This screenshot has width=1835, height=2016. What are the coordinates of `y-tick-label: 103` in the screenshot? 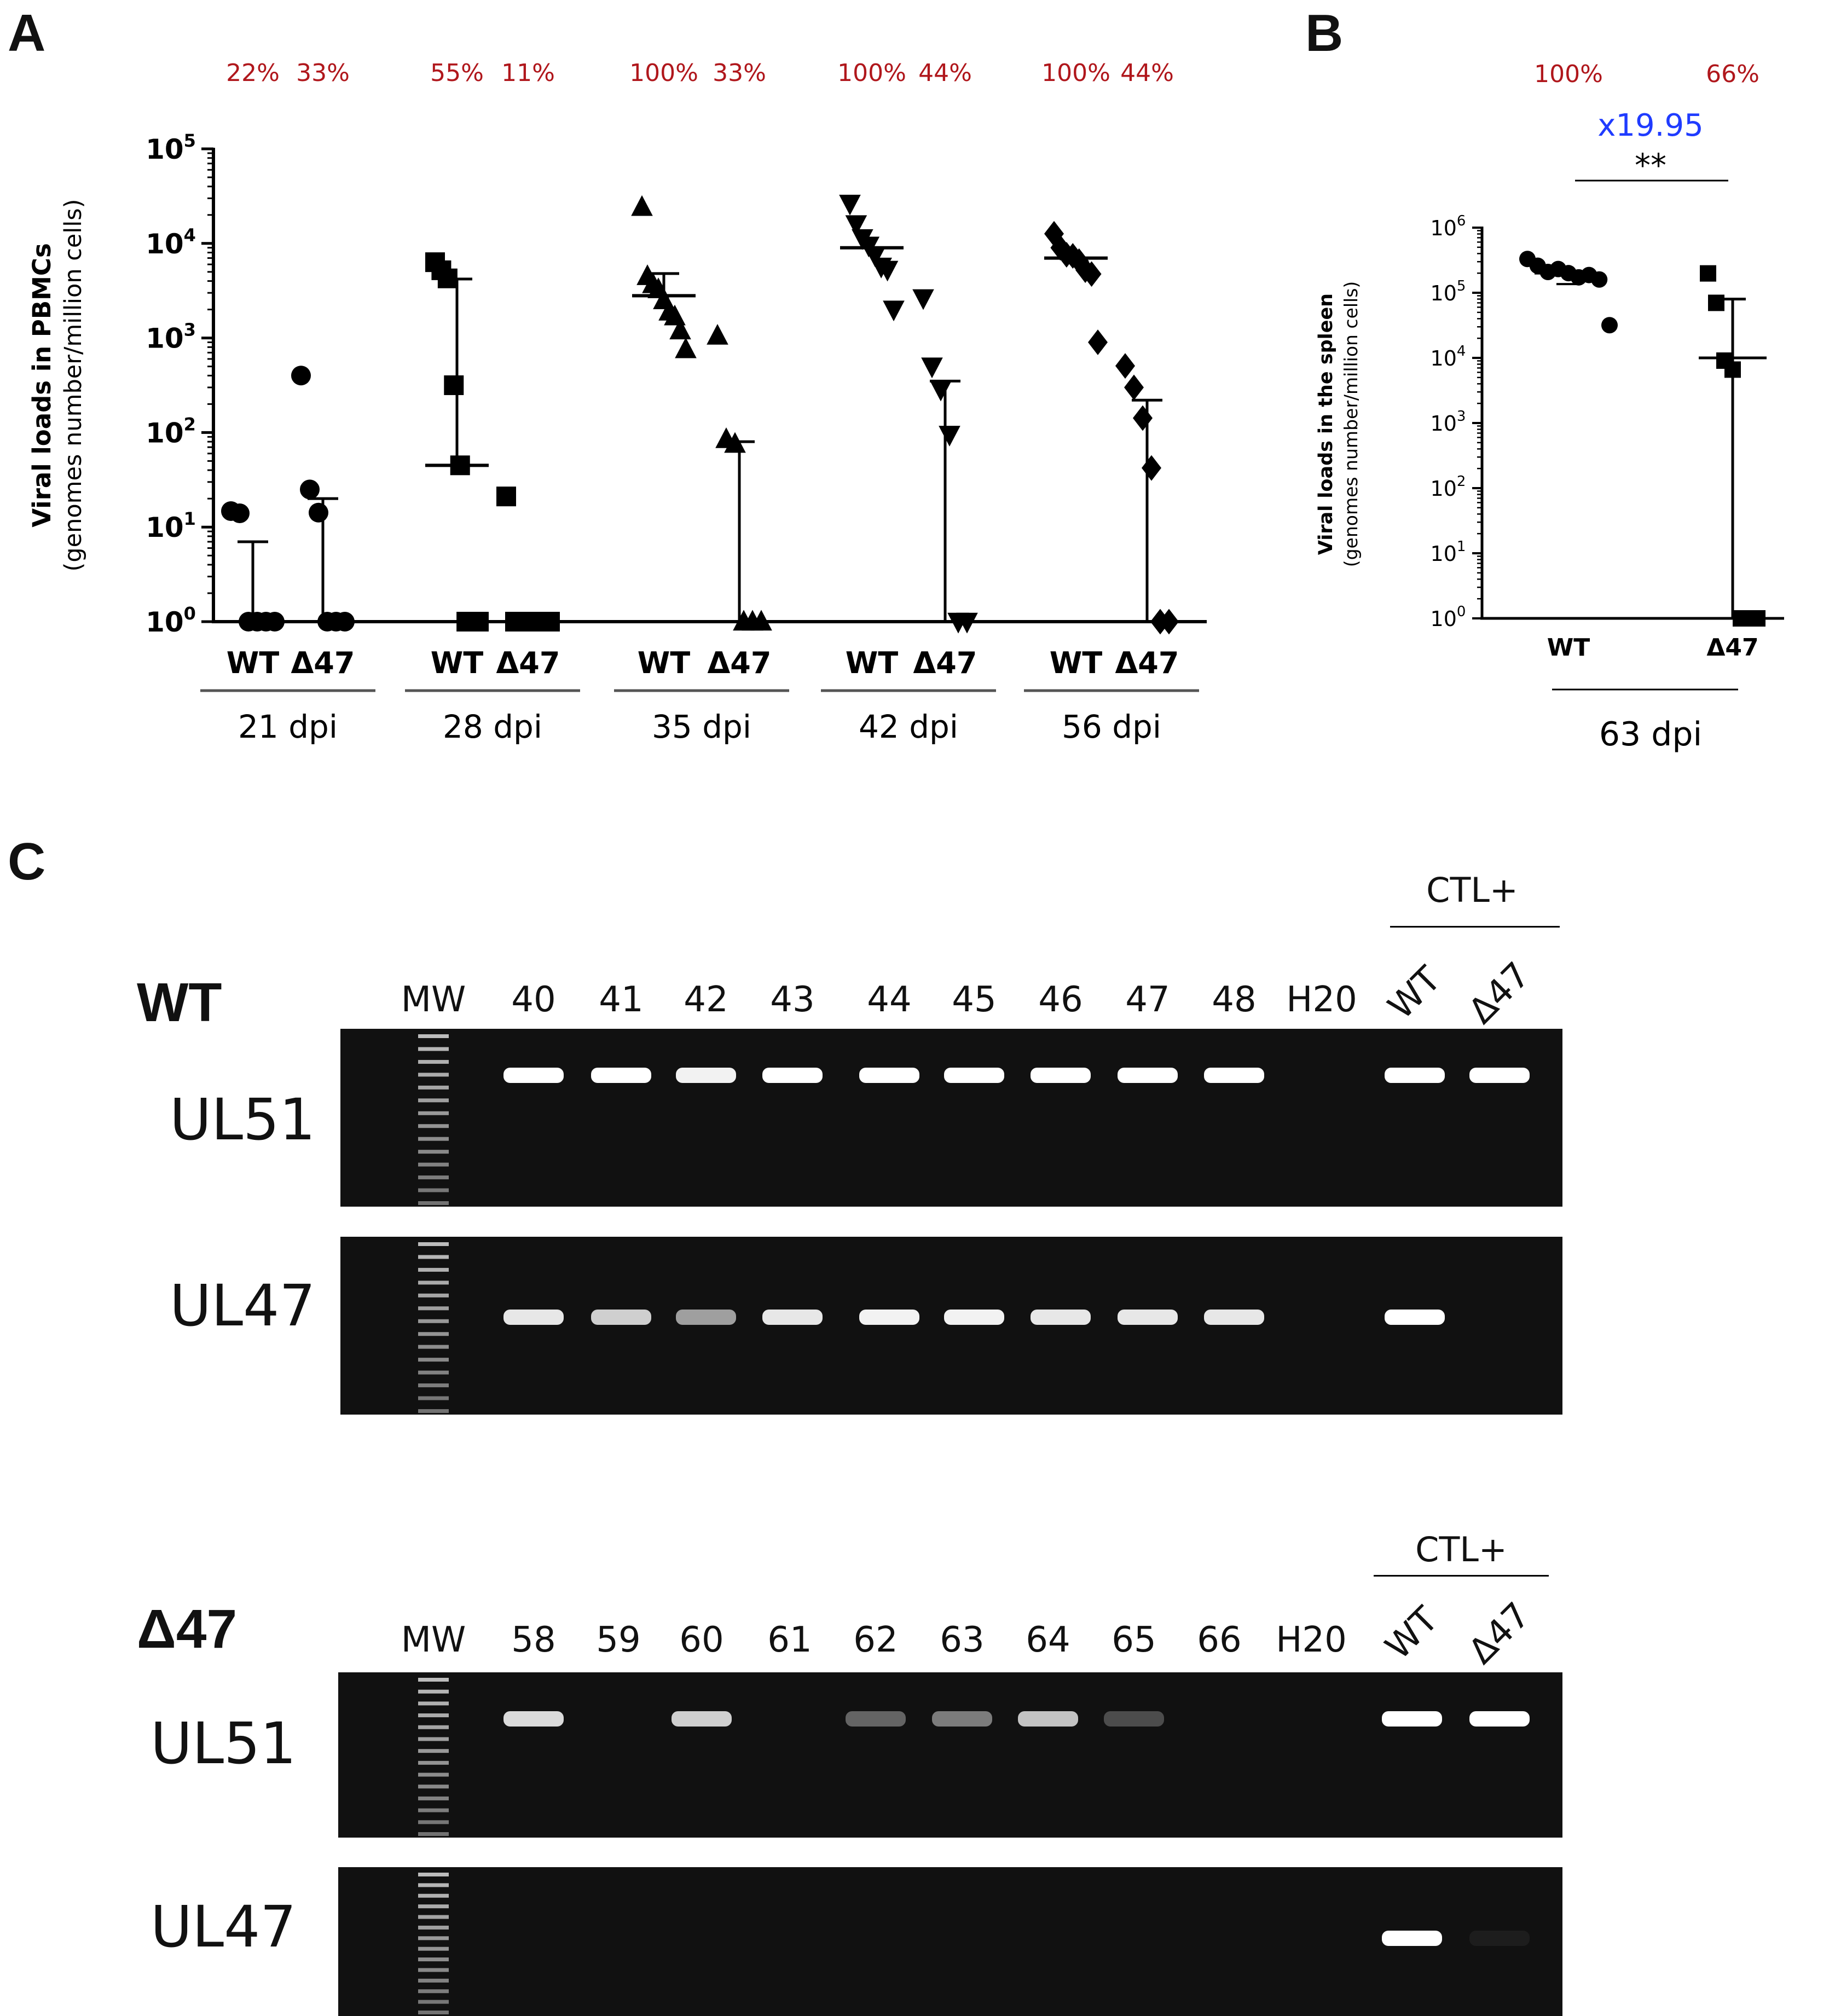 It's located at (171, 337).